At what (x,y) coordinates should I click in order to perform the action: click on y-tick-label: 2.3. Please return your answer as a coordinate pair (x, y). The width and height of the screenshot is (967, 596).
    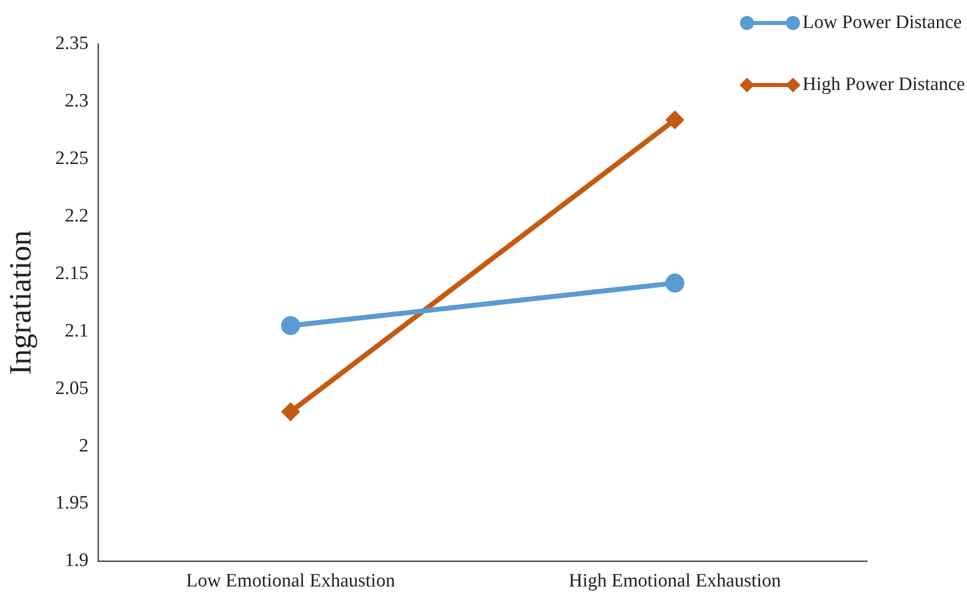
    Looking at the image, I should click on (76, 101).